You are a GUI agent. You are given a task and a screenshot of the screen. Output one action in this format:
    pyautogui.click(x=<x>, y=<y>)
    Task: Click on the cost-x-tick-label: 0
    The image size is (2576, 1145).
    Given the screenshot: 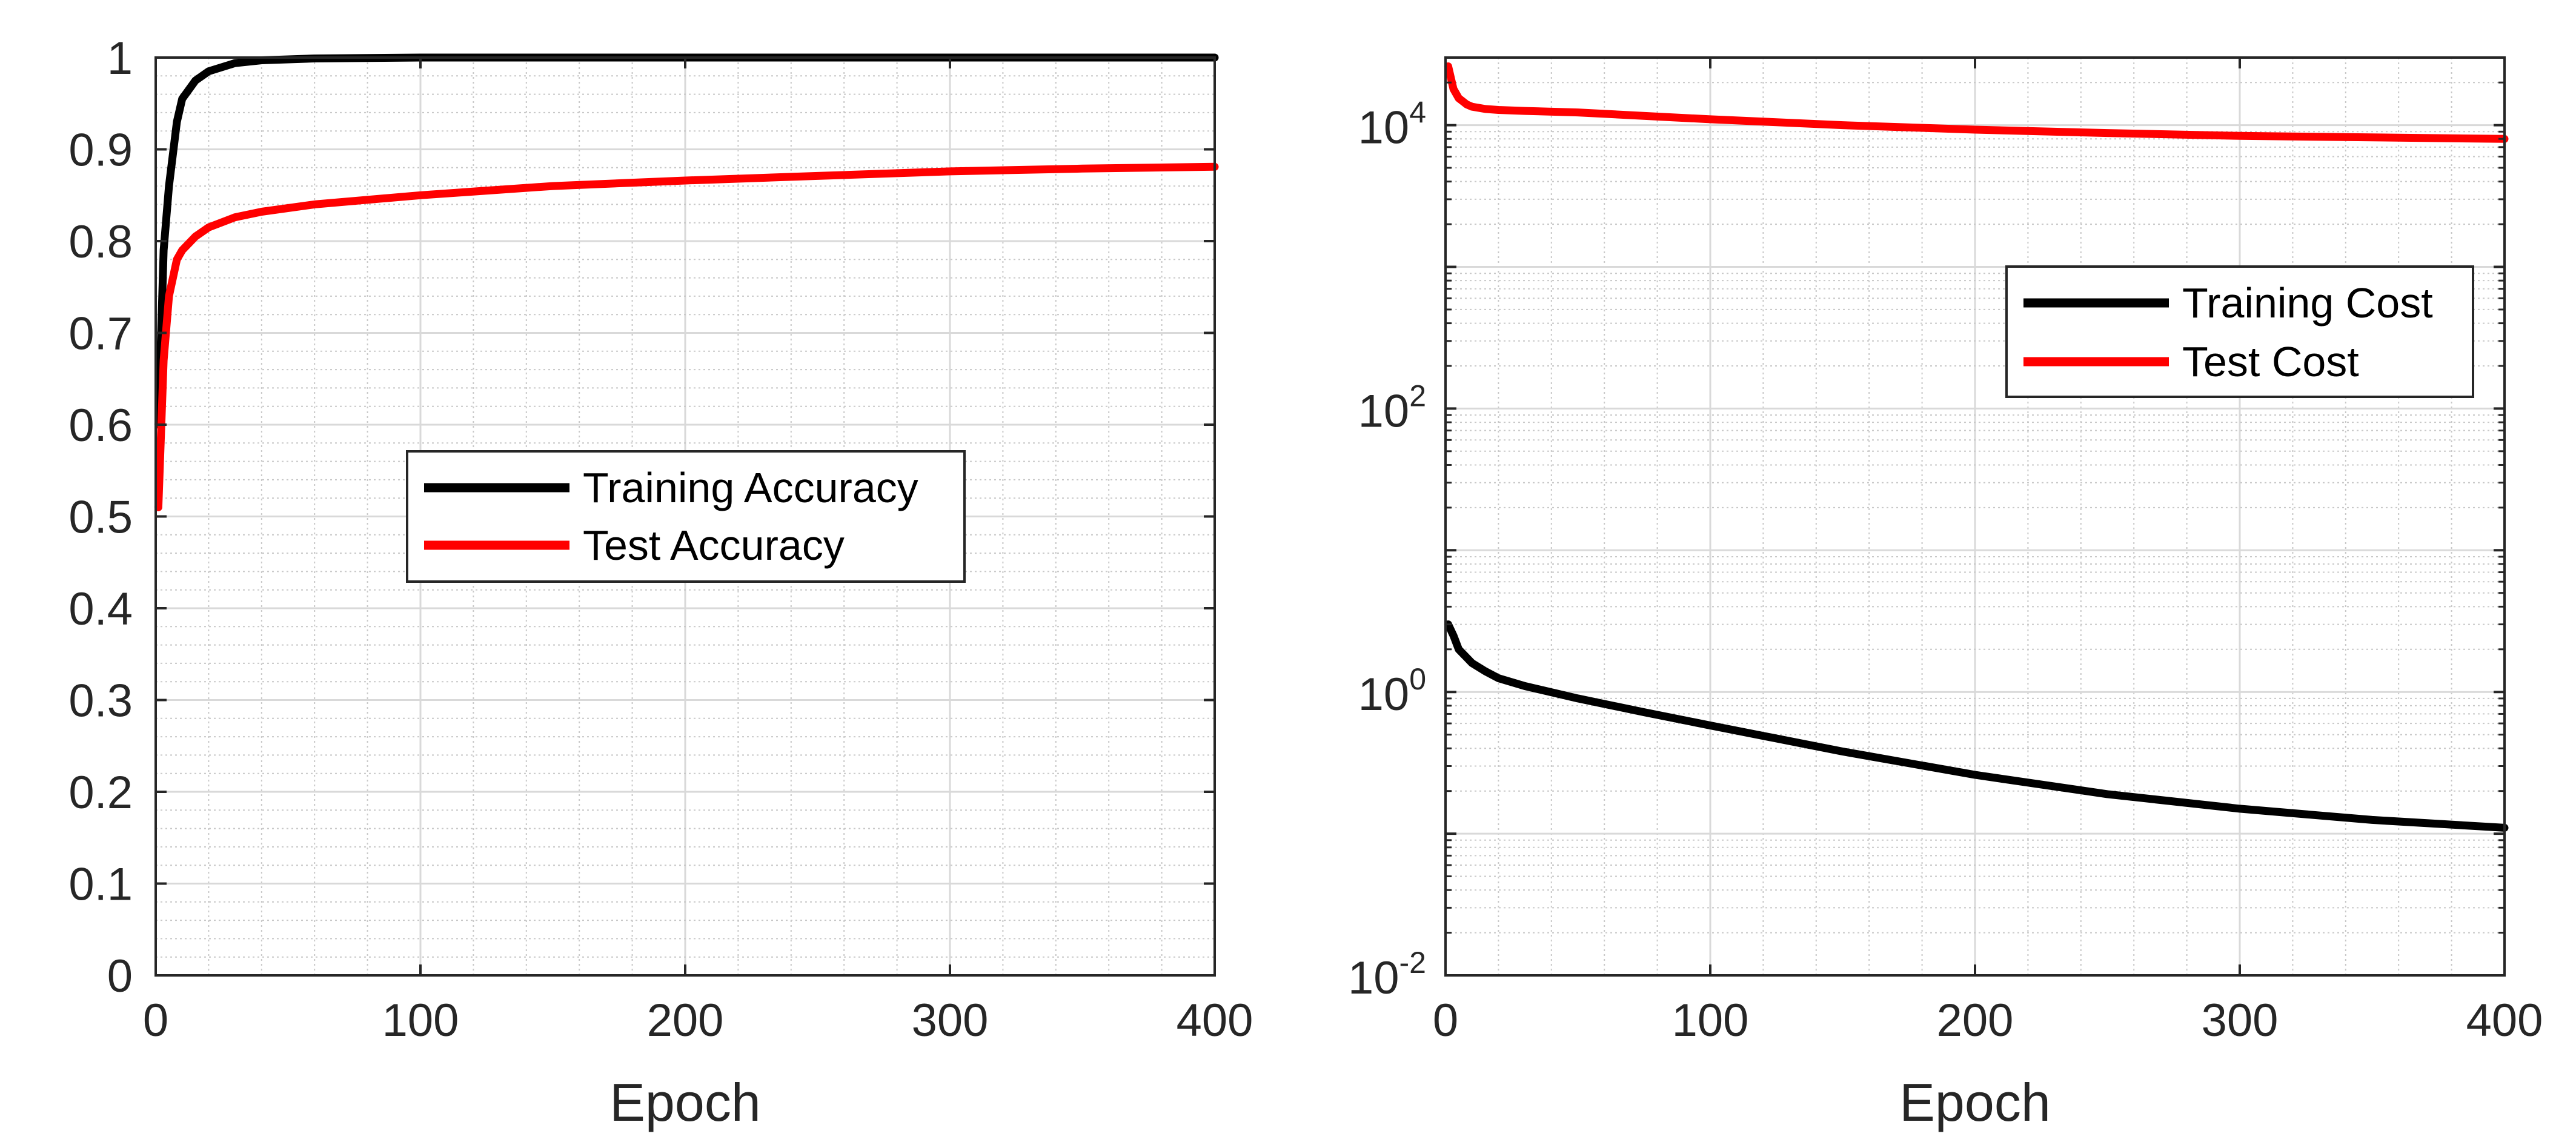 What is the action you would take?
    pyautogui.click(x=1445, y=1020)
    